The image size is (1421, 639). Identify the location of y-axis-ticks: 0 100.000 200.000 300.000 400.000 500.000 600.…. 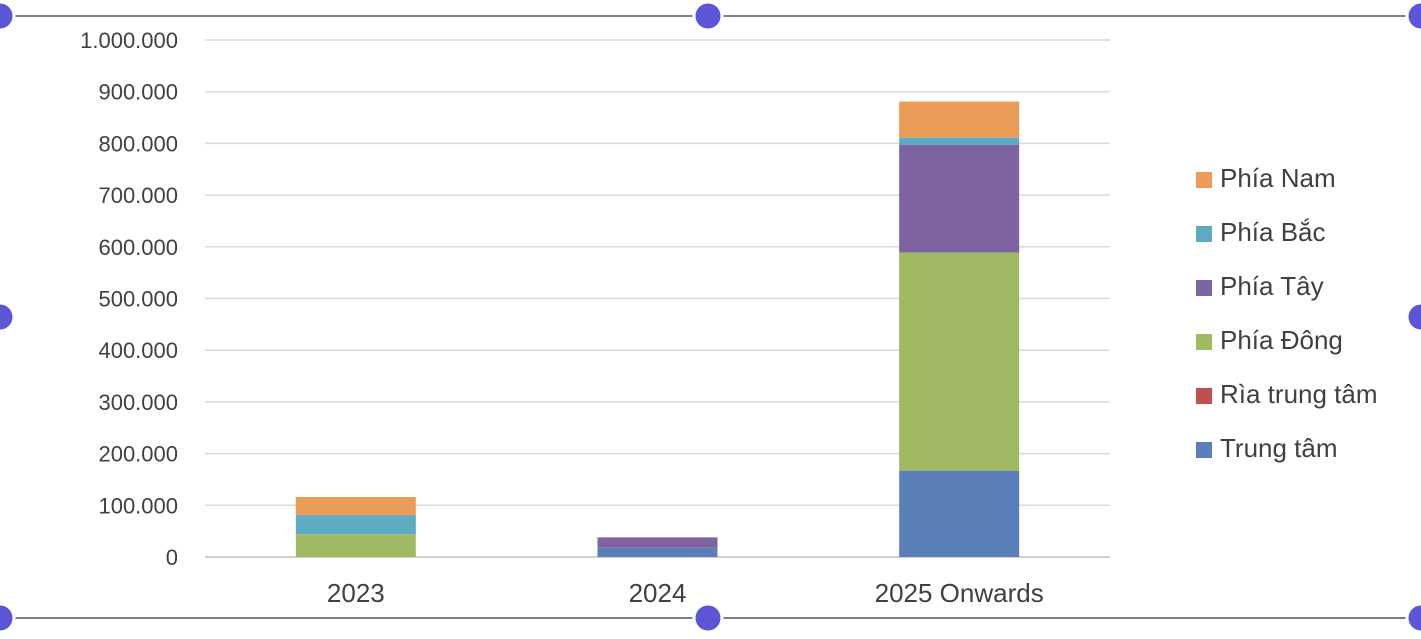
(129, 299).